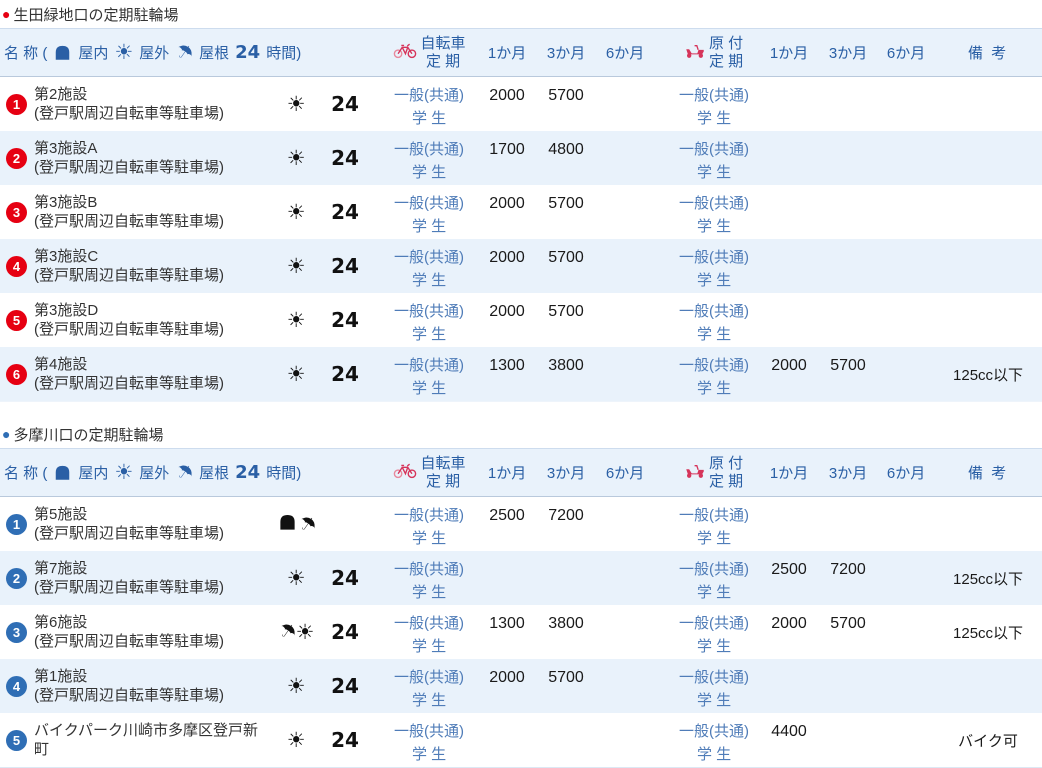 This screenshot has height=768, width=1042. I want to click on facility-name: バイクパーク川崎市多摩区登戸新町, so click(146, 740).